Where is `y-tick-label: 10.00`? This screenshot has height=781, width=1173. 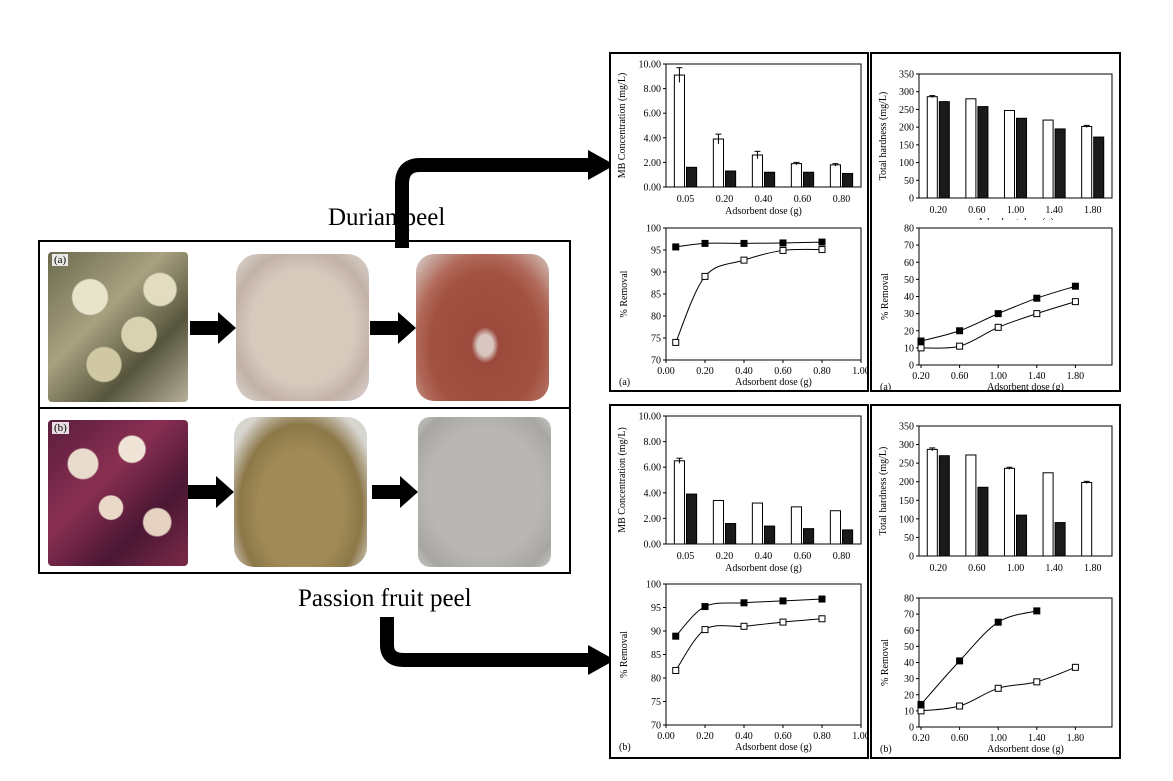
y-tick-label: 10.00 is located at coordinates (650, 65).